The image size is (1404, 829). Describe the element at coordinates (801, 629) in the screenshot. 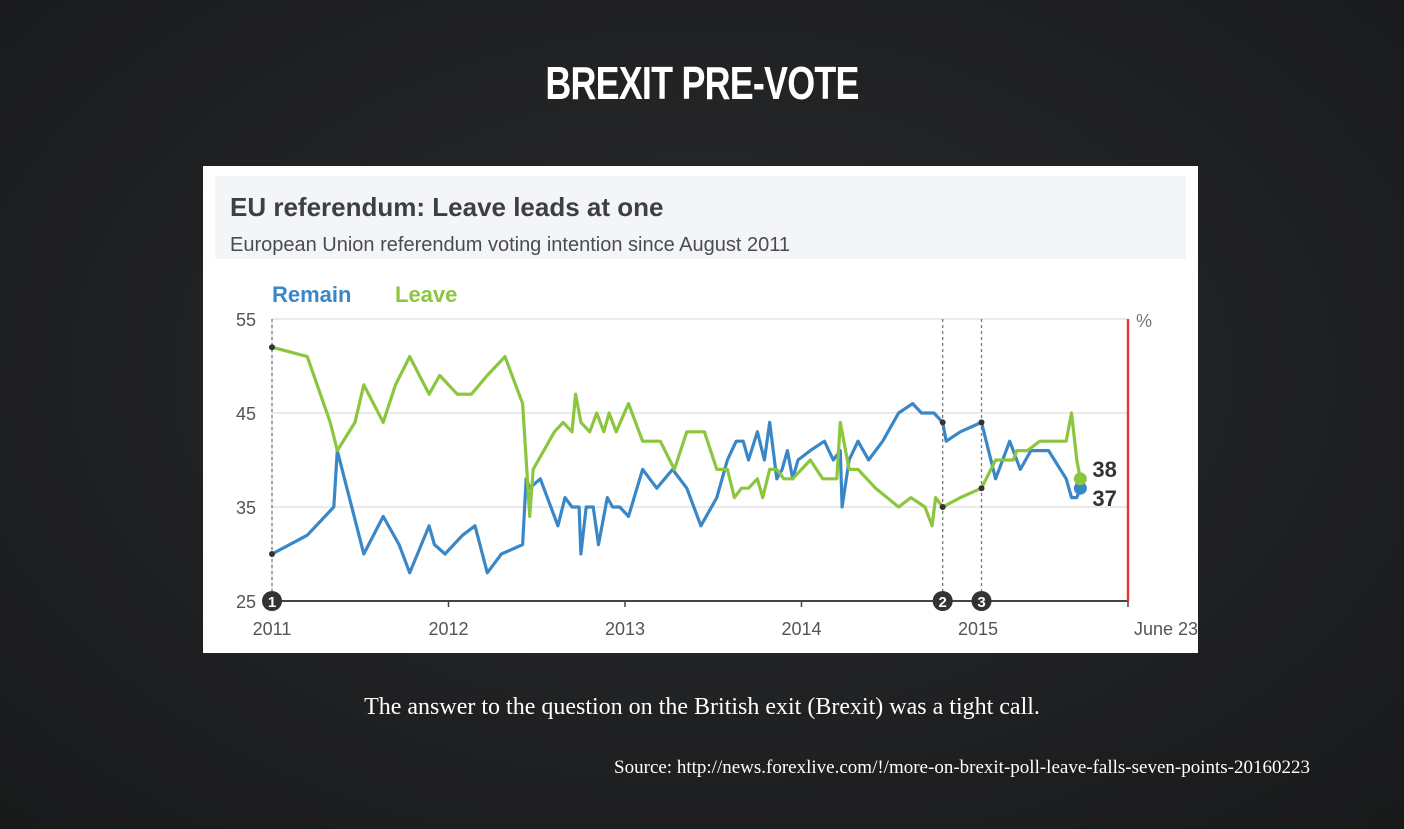

I see `x-tick-label: 2014` at that location.